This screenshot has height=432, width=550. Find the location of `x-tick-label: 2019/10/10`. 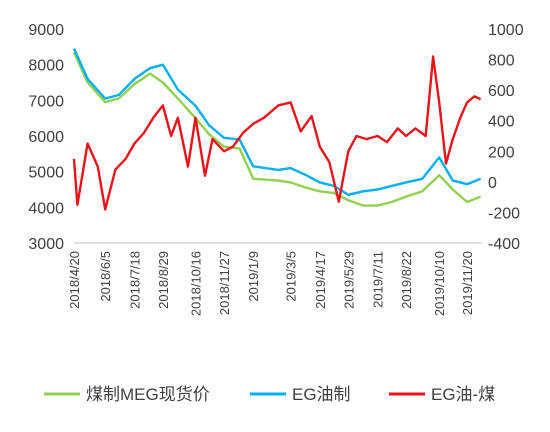

x-tick-label: 2019/10/10 is located at coordinates (439, 283).